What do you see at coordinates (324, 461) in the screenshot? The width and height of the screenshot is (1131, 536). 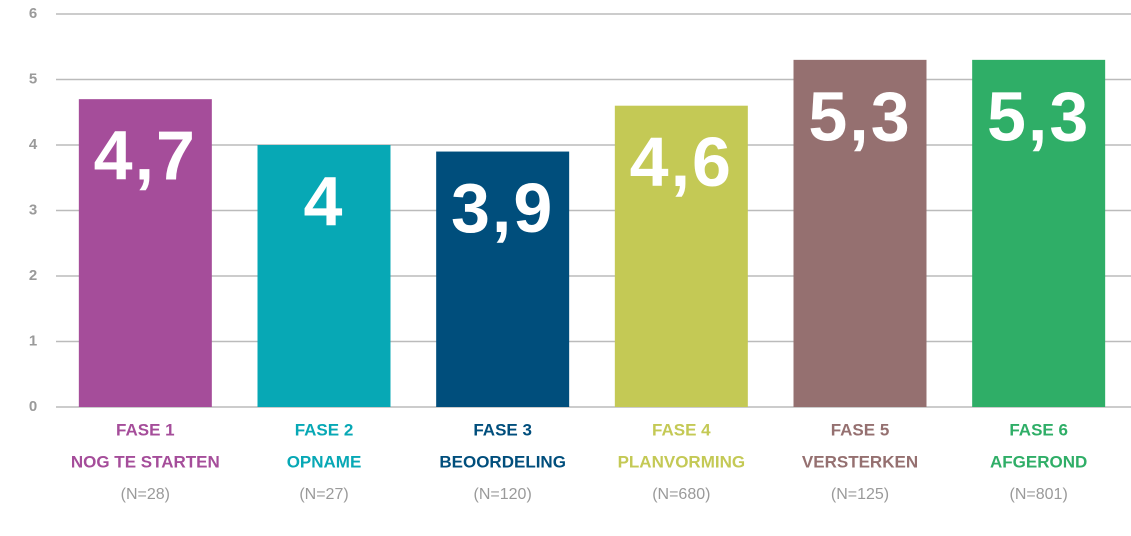 I see `category-name: OPNAME` at bounding box center [324, 461].